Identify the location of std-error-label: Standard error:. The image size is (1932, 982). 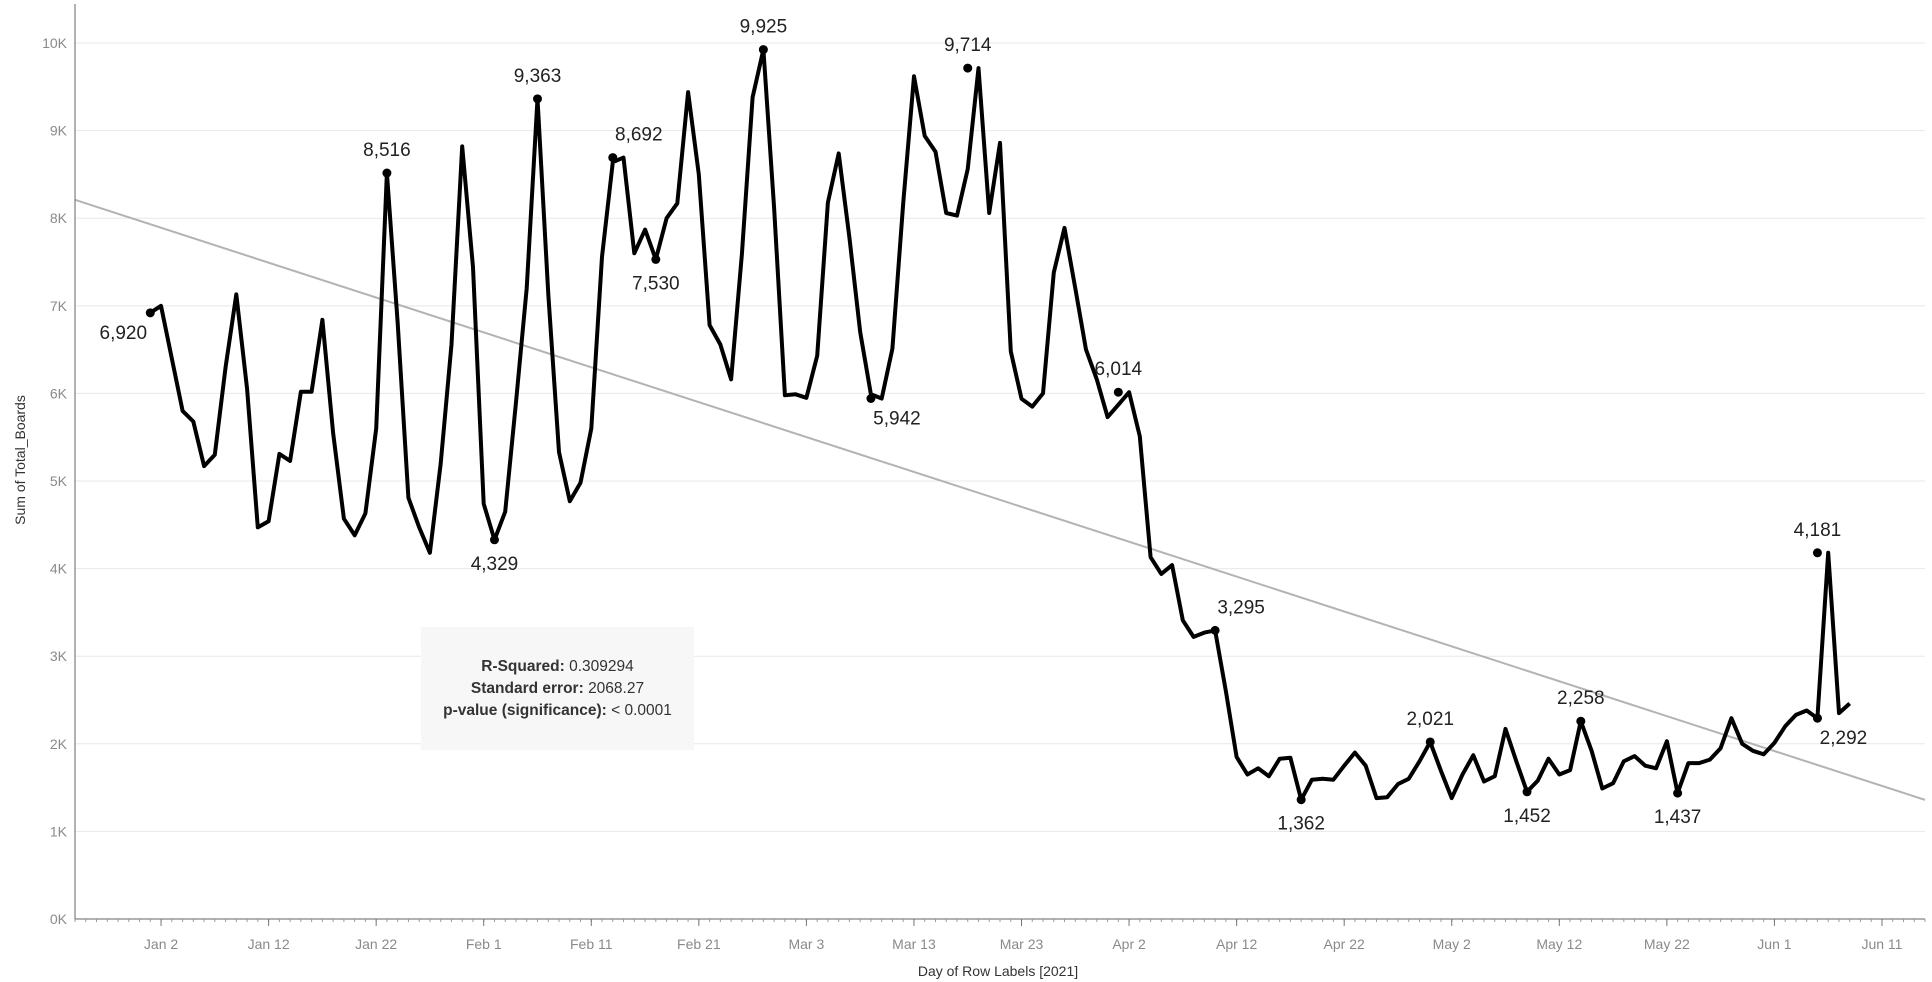
(527, 688).